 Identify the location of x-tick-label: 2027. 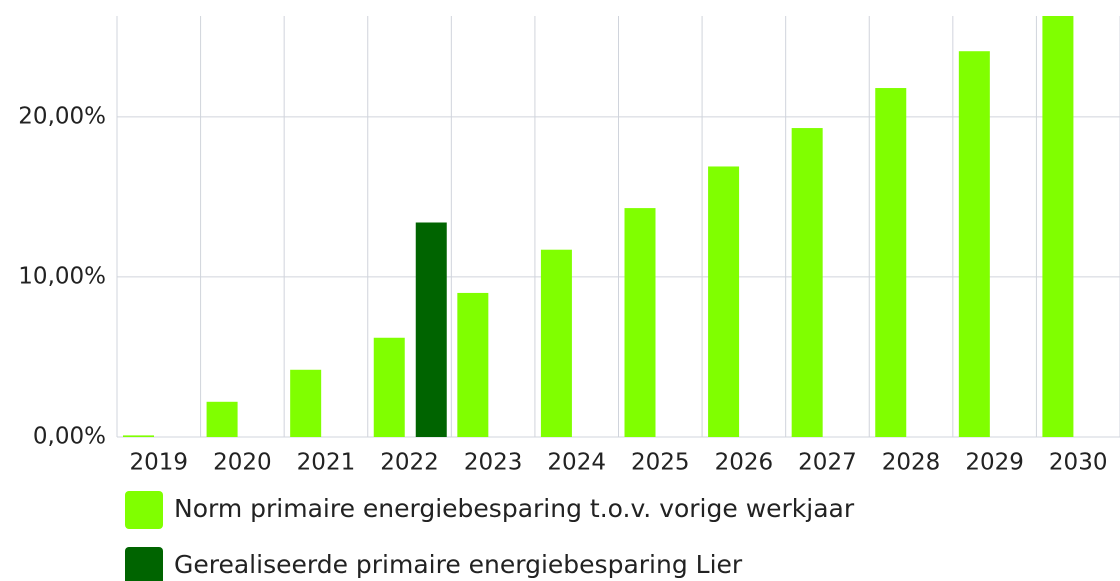
(827, 463).